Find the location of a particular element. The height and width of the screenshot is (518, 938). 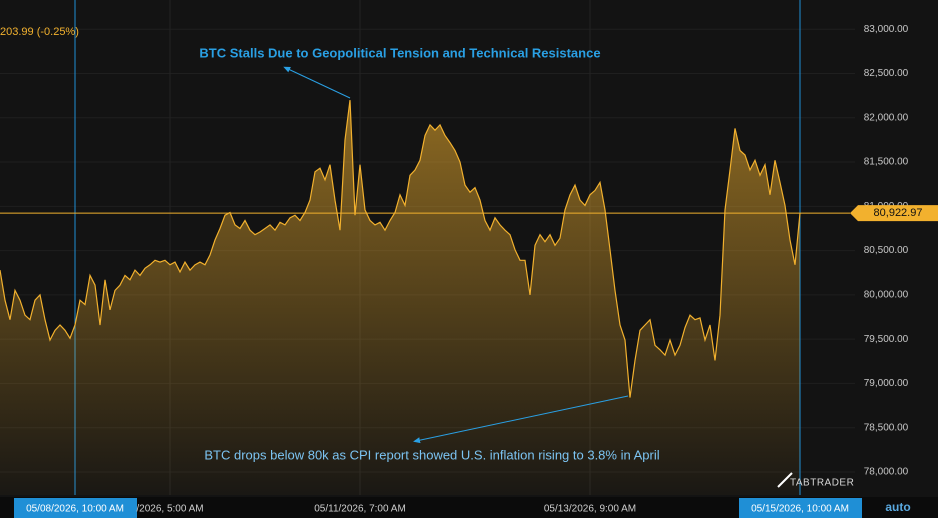

brand-icon is located at coordinates (785, 480).